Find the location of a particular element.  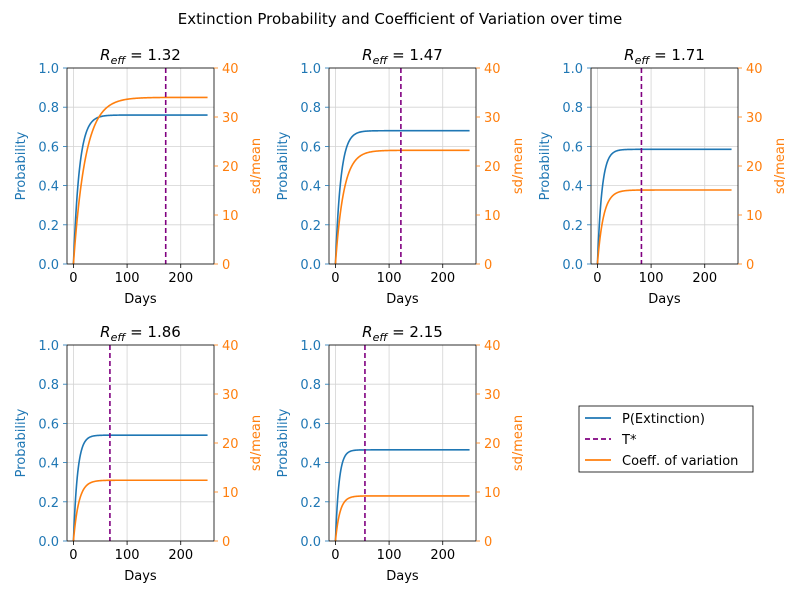

subplot-title: Reff = 1.32 is located at coordinates (140, 56).